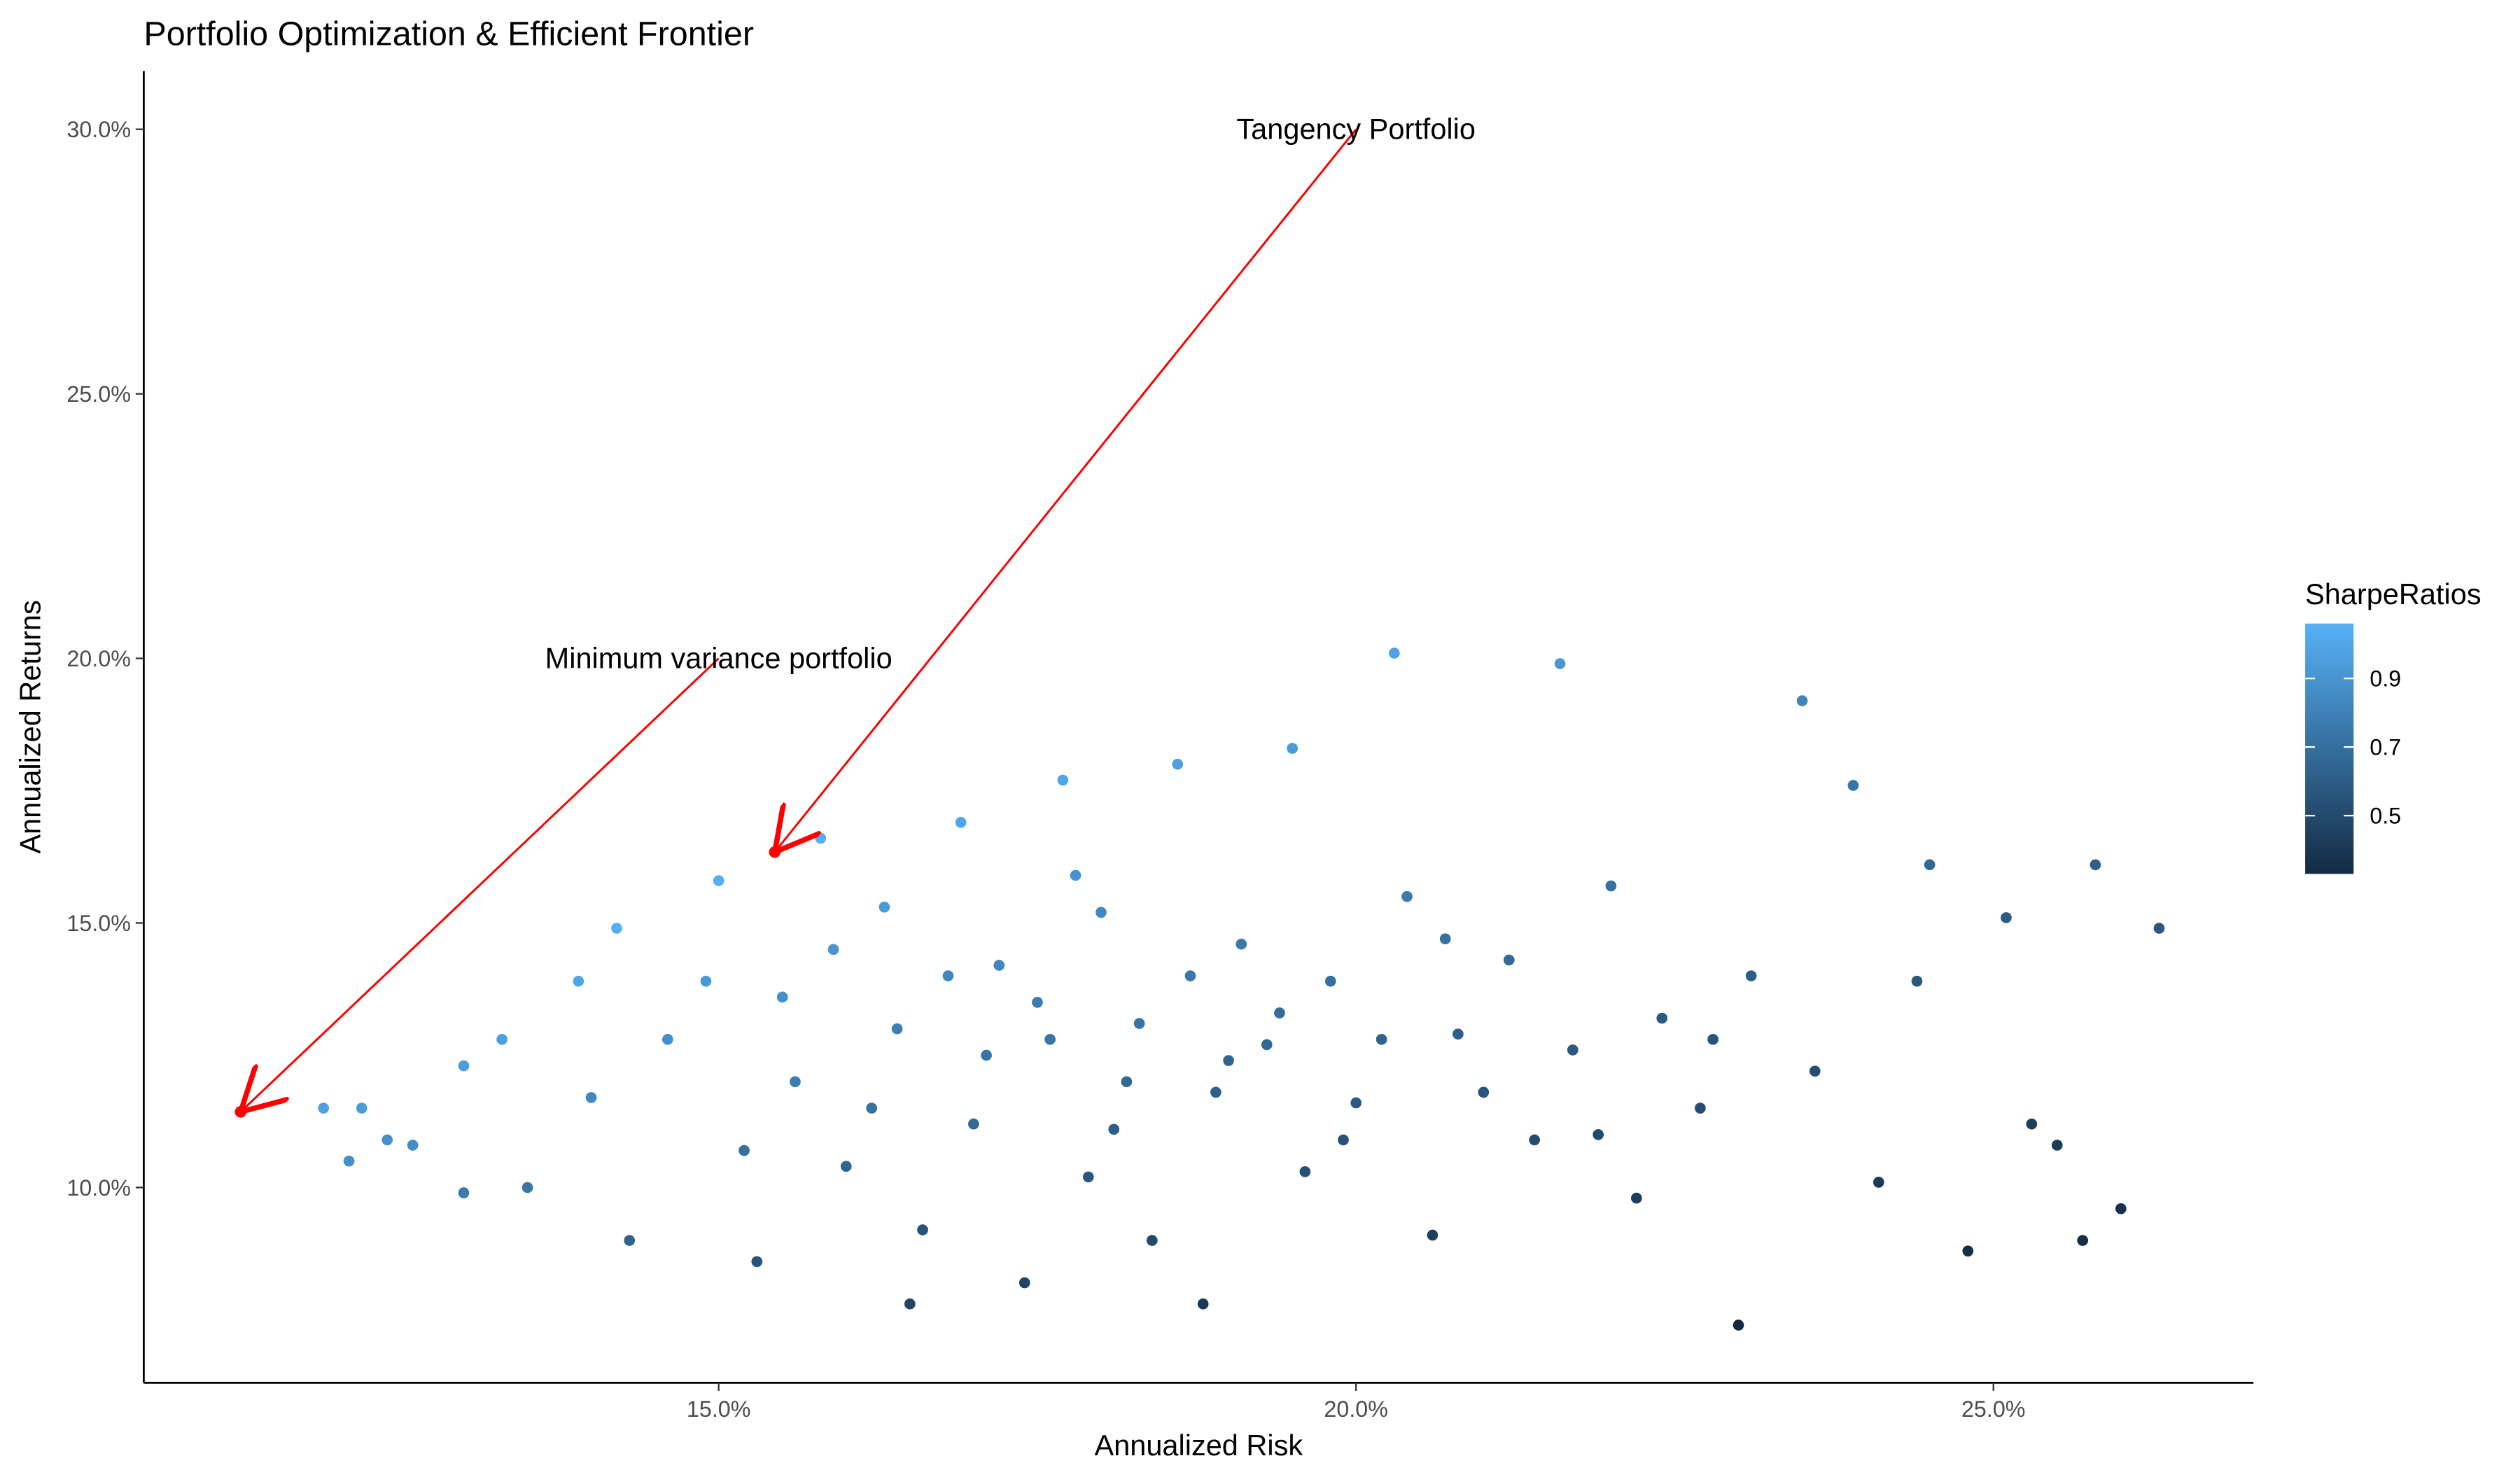  What do you see at coordinates (1356, 1409) in the screenshot?
I see `x-tick-label: 20.0%` at bounding box center [1356, 1409].